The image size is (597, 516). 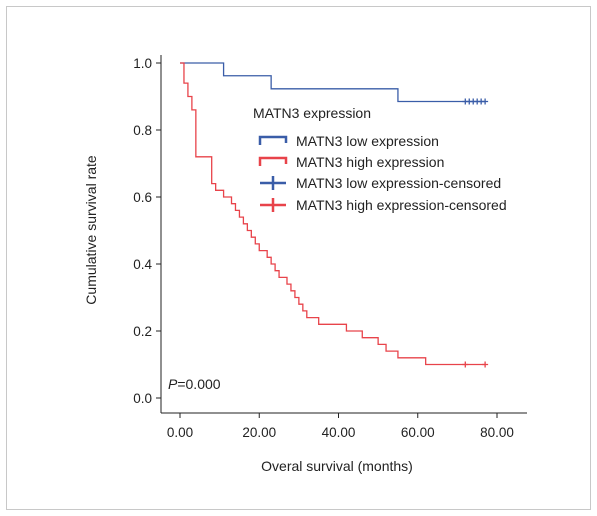 I want to click on legend-label-1: MATN3 high expression, so click(x=370, y=162).